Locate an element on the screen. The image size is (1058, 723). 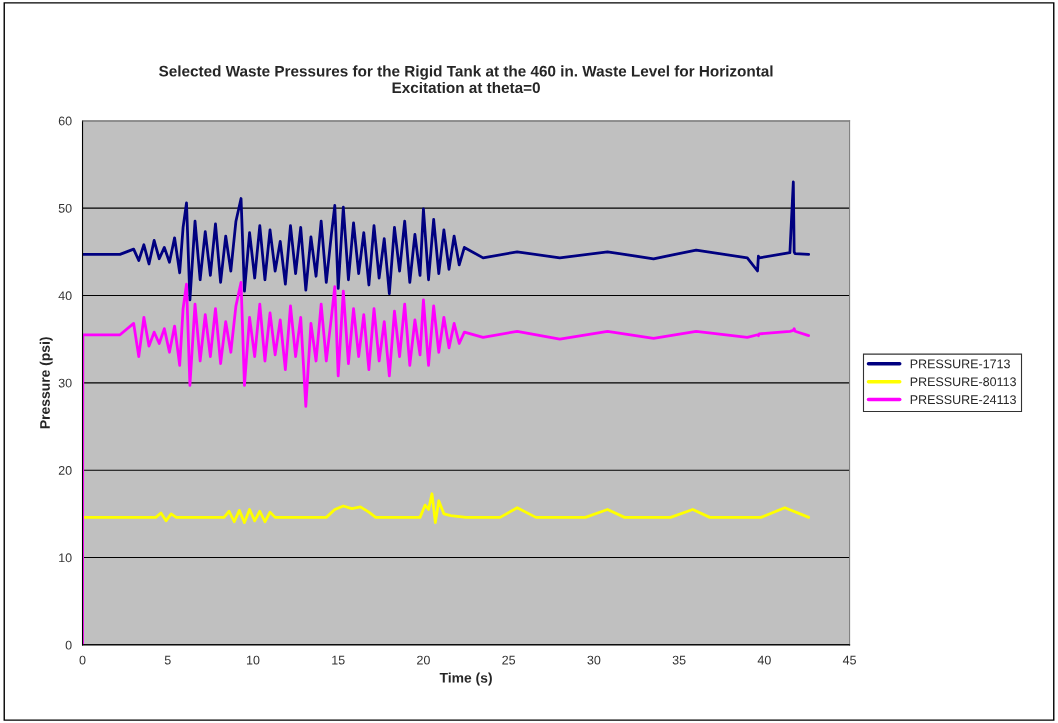
legend-label: PRESSURE-80113 is located at coordinates (963, 382).